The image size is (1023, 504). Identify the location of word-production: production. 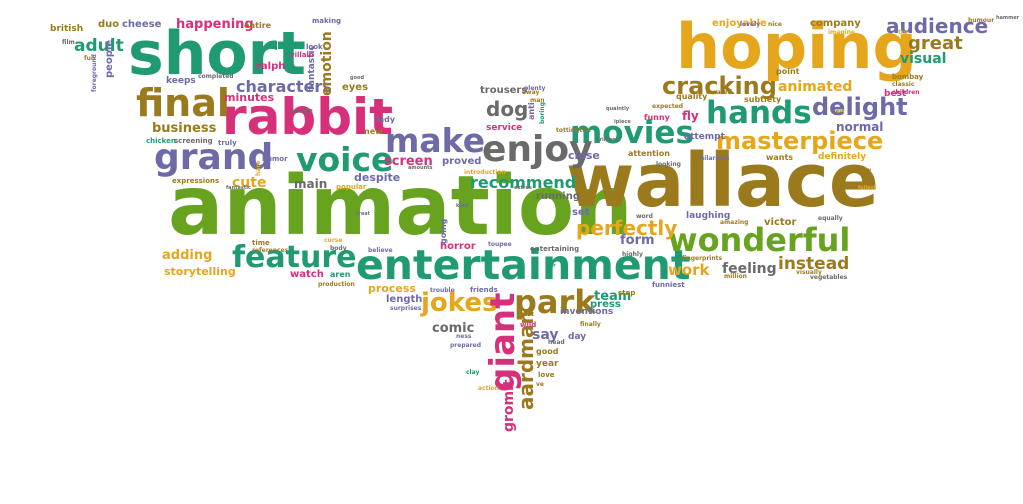
(336, 284).